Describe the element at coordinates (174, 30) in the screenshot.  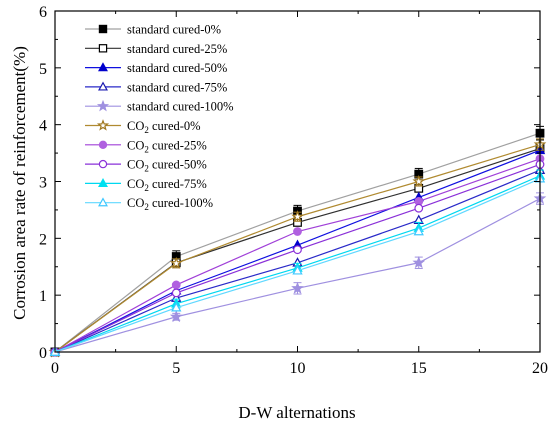
I see `legend-label: standard cured-0%` at that location.